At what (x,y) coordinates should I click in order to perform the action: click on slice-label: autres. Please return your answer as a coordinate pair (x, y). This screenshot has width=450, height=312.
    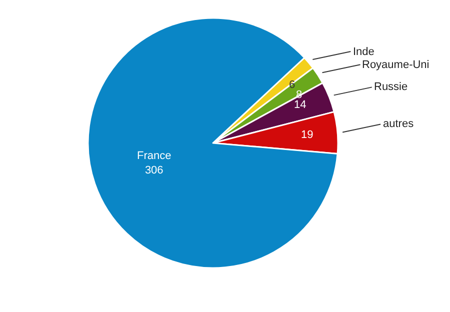
    Looking at the image, I should click on (398, 124).